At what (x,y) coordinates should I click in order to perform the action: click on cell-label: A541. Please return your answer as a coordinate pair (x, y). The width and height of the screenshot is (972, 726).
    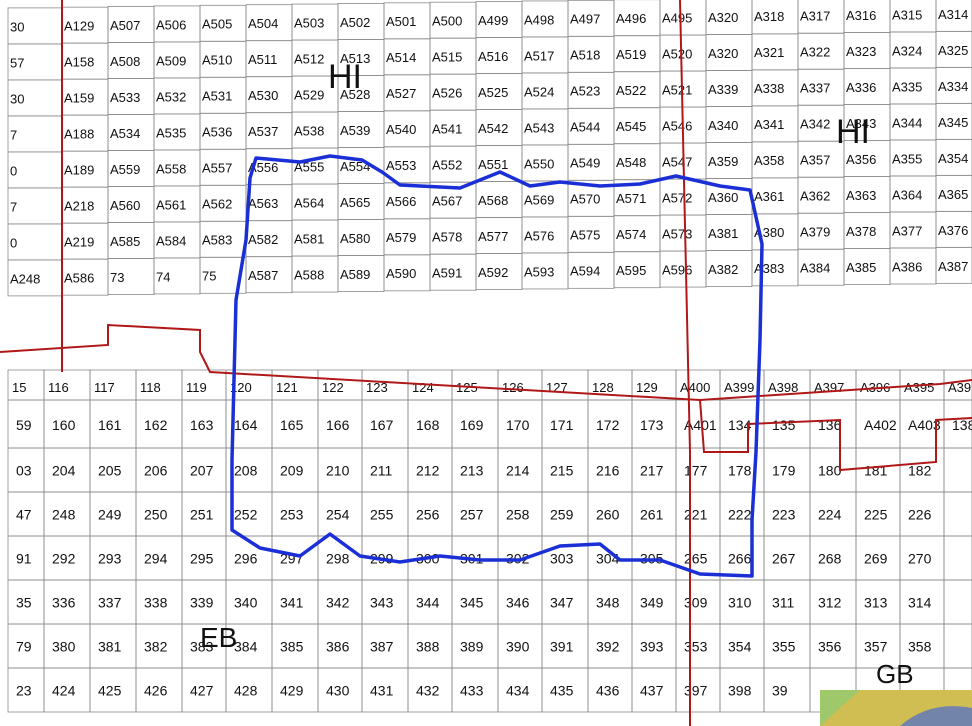
    Looking at the image, I should click on (447, 129).